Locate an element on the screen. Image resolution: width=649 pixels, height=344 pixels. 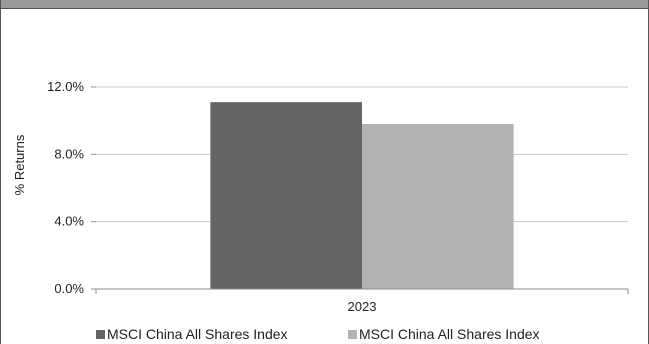
y-axis-title: % Returns is located at coordinates (19, 164).